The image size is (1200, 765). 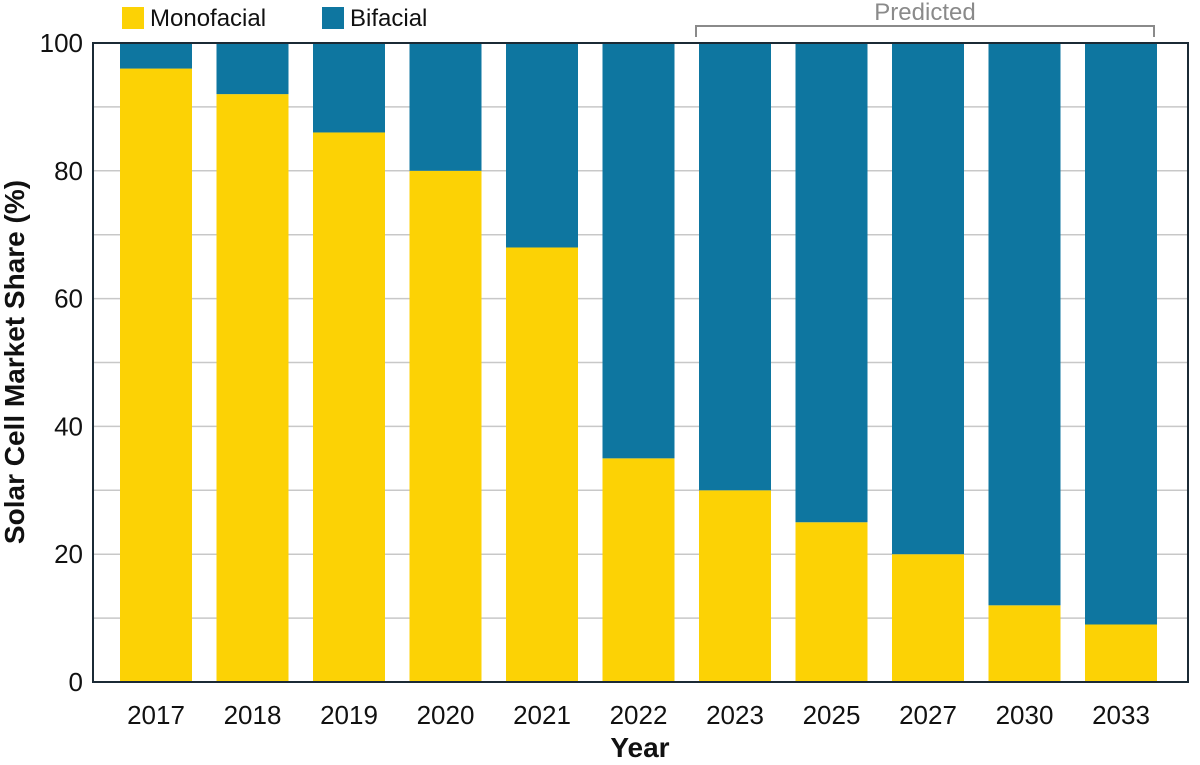 What do you see at coordinates (253, 715) in the screenshot?
I see `x-tick-label: 2018` at bounding box center [253, 715].